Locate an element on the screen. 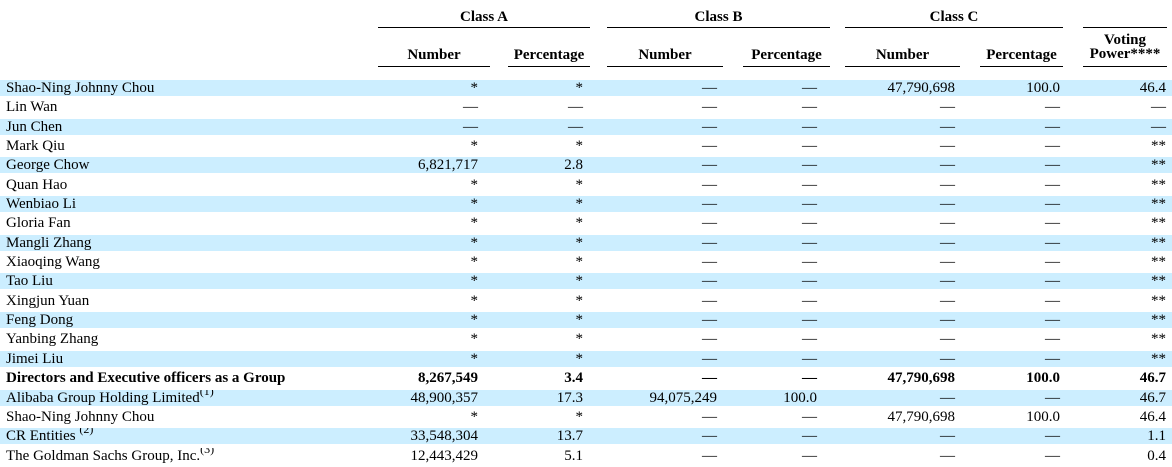  class-c-number-header: Number is located at coordinates (902, 57).